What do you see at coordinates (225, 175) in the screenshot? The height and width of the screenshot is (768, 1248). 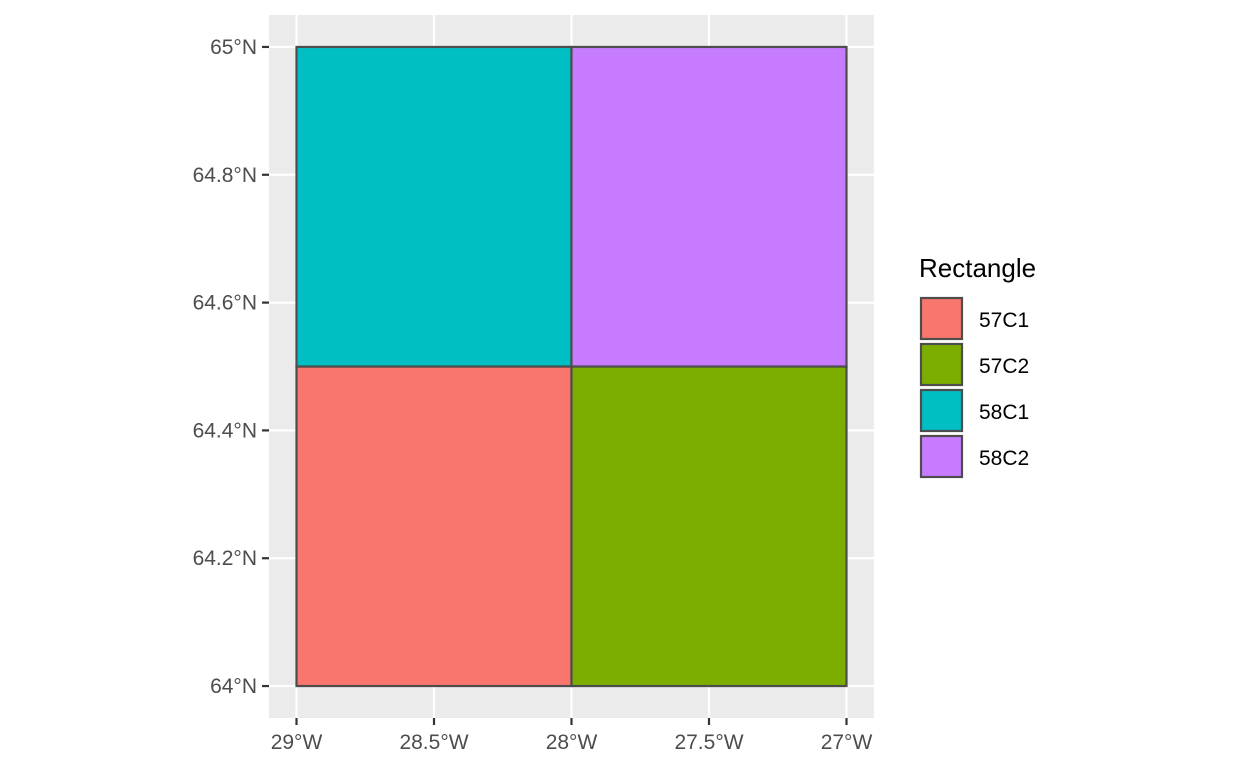 I see `y-tick-label: 64.8°N` at bounding box center [225, 175].